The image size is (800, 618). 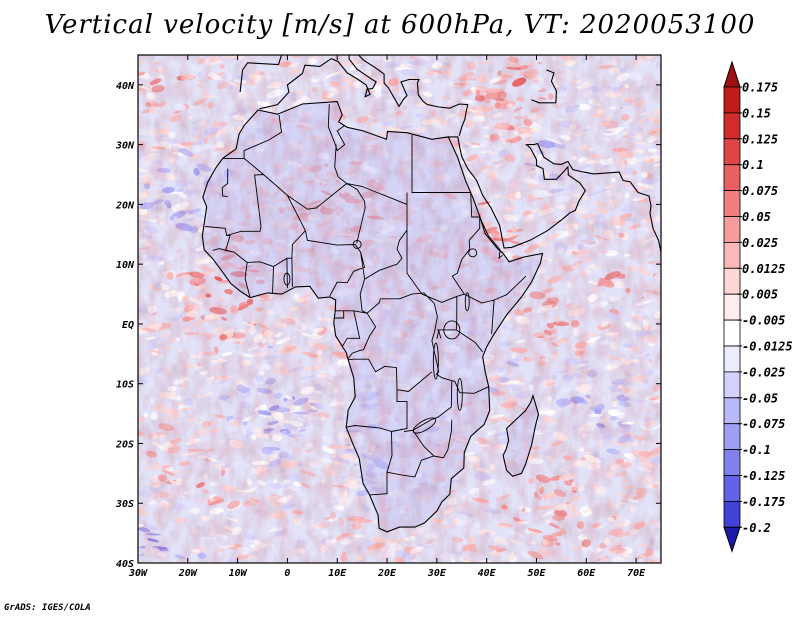 What do you see at coordinates (437, 573) in the screenshot?
I see `lon-tick-label: 30E` at bounding box center [437, 573].